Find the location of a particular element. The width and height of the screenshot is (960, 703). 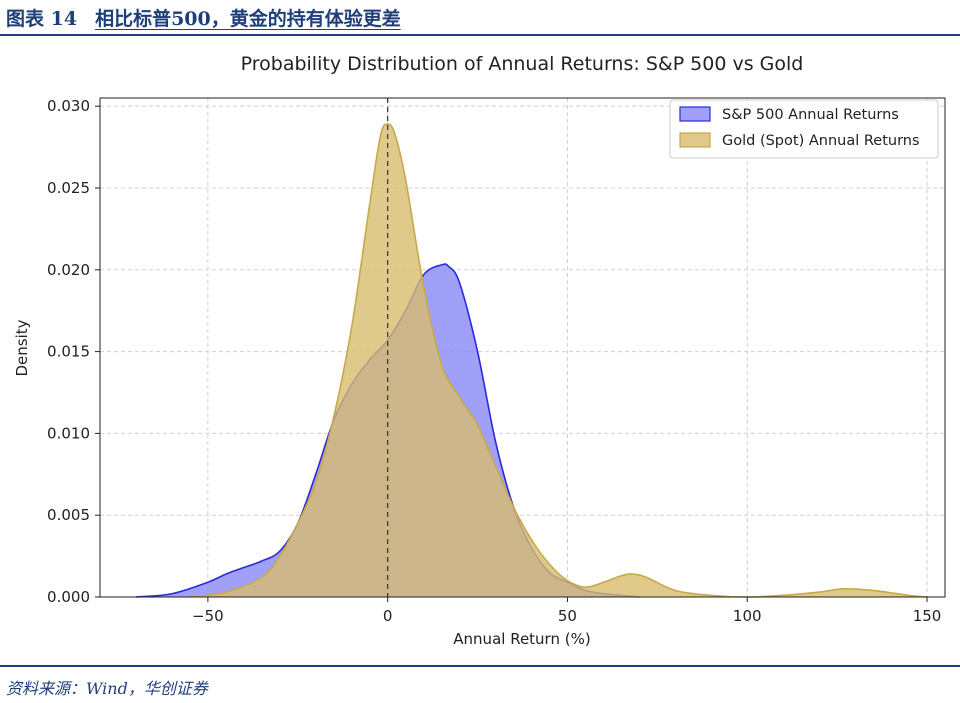

x-axis-label: Annual Return (%) is located at coordinates (521, 639).